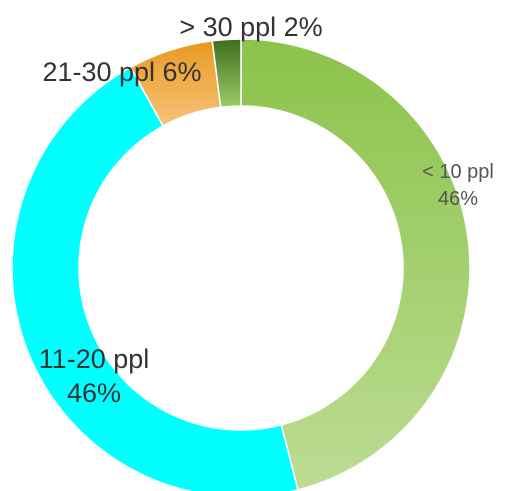 The width and height of the screenshot is (517, 491). Describe the element at coordinates (121, 72) in the screenshot. I see `slice-label-2: 21-30 ppl 6%` at that location.